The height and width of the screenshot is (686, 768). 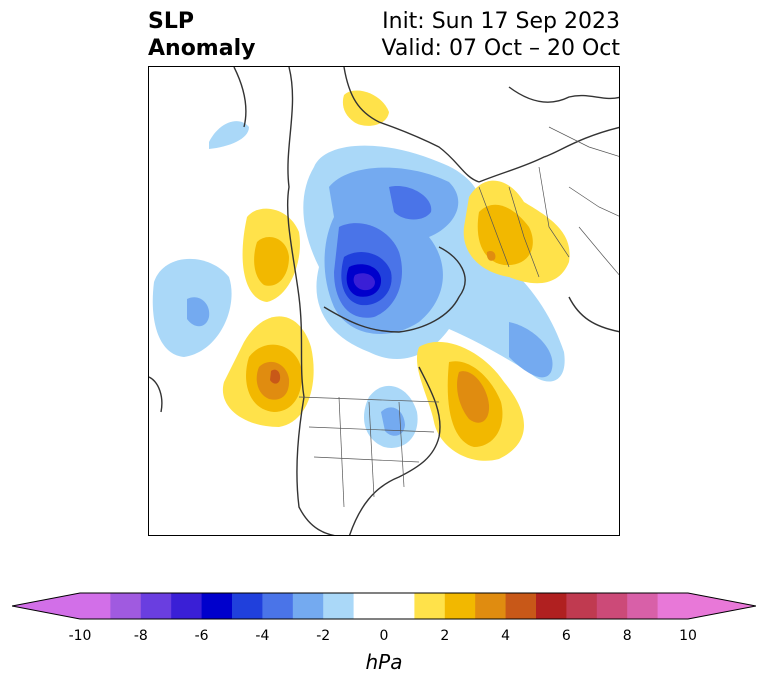 I want to click on colorbar-tick-label: 8, so click(x=627, y=636).